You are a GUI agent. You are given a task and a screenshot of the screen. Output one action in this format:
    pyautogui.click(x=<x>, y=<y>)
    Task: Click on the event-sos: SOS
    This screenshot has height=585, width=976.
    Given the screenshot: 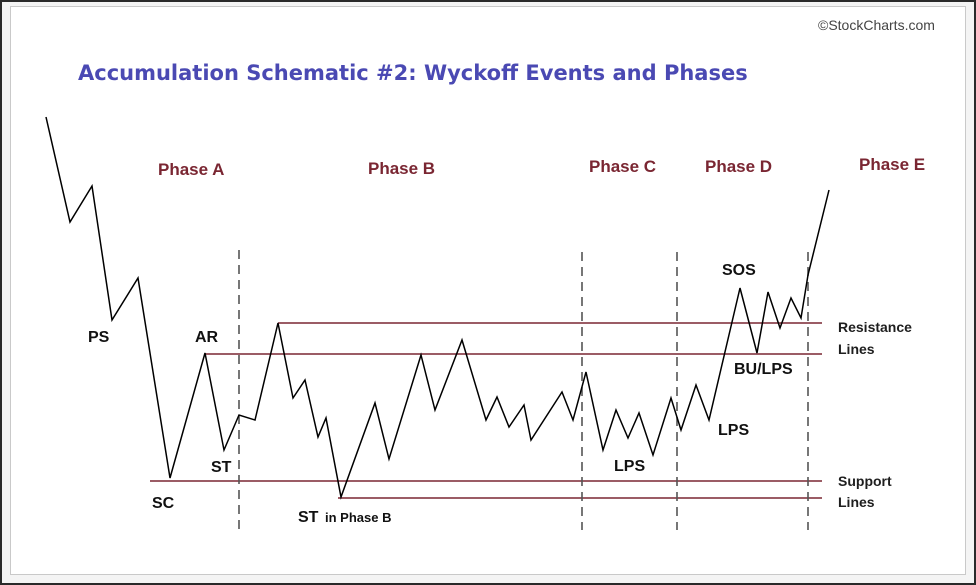 What is the action you would take?
    pyautogui.click(x=739, y=270)
    